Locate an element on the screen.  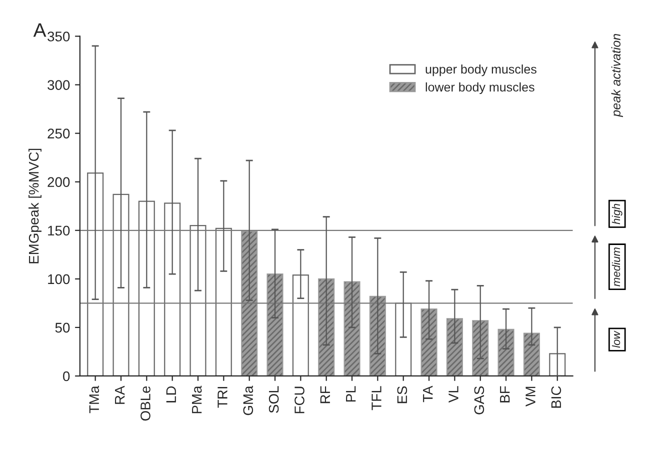
x-tick-label: RA is located at coordinates (120, 395).